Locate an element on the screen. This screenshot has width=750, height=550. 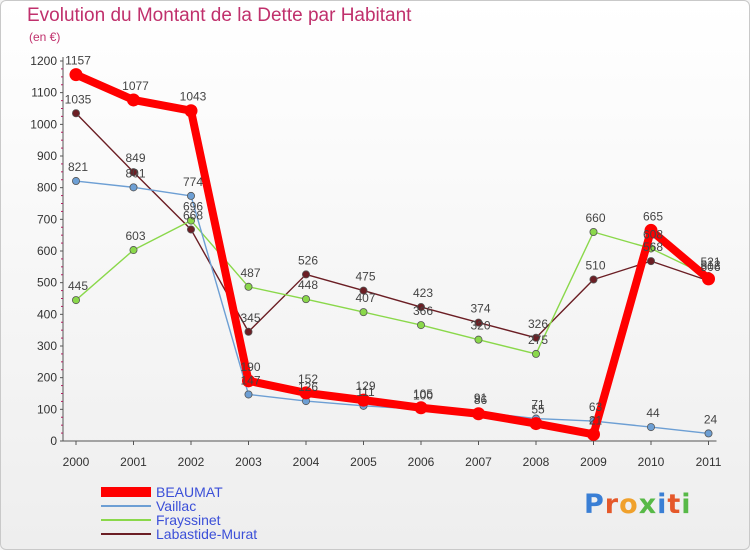
data-label-labastide-murat: 849 is located at coordinates (135, 158).